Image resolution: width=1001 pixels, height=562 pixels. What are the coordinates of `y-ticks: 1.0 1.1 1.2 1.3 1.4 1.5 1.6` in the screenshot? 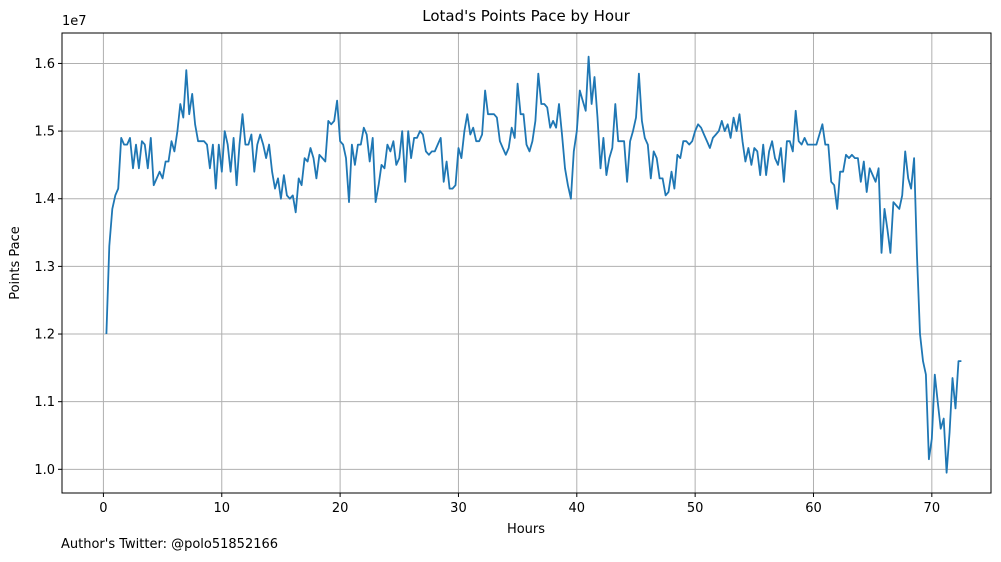 It's located at (48, 267).